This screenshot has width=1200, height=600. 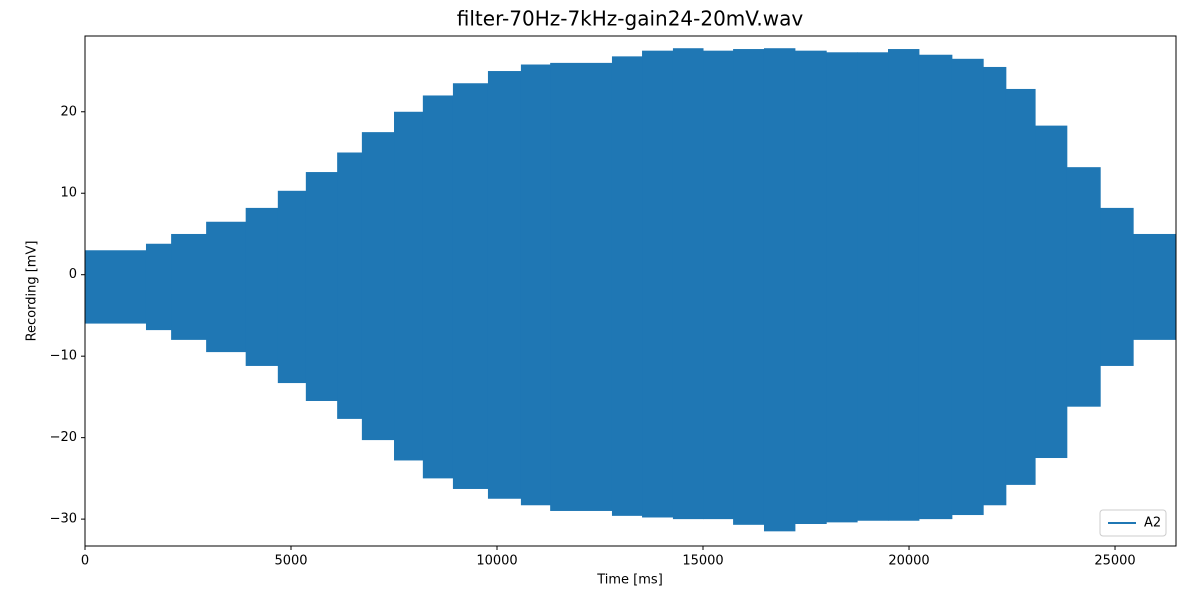 I want to click on y-axis-label: Recording [mV], so click(x=32, y=291).